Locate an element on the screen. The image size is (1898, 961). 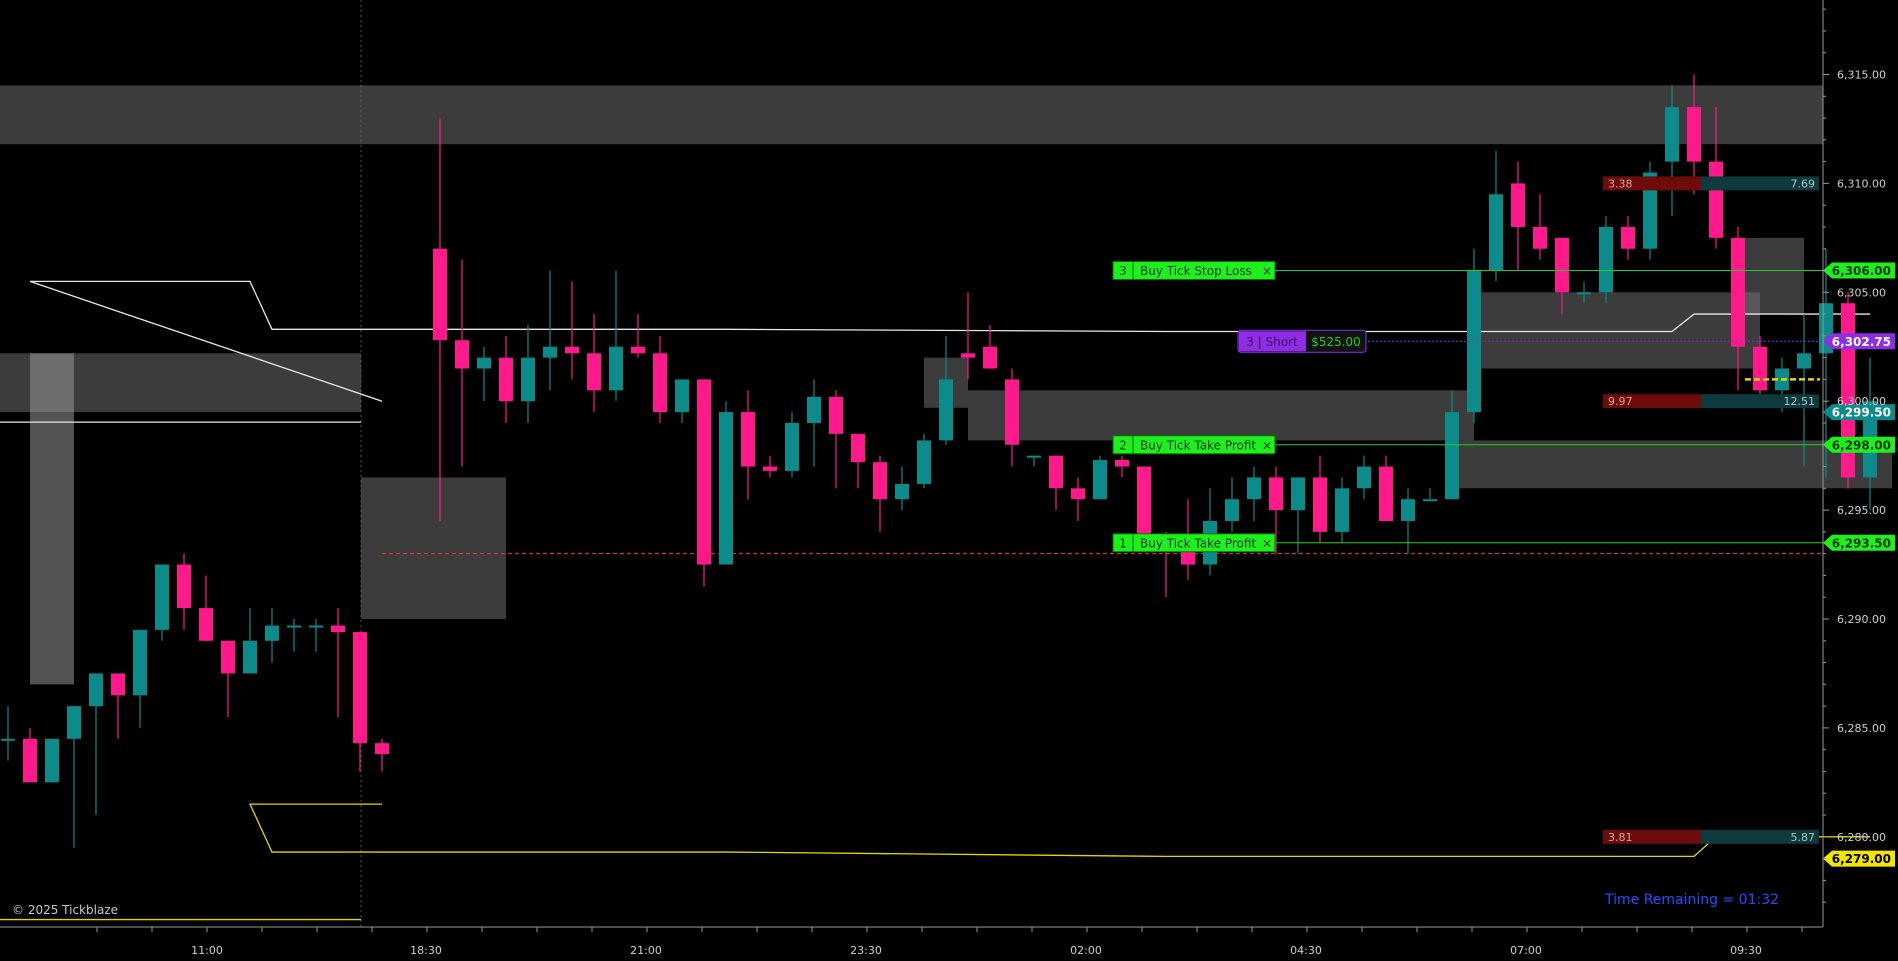
time-tick-label: 02:00 is located at coordinates (1086, 950).